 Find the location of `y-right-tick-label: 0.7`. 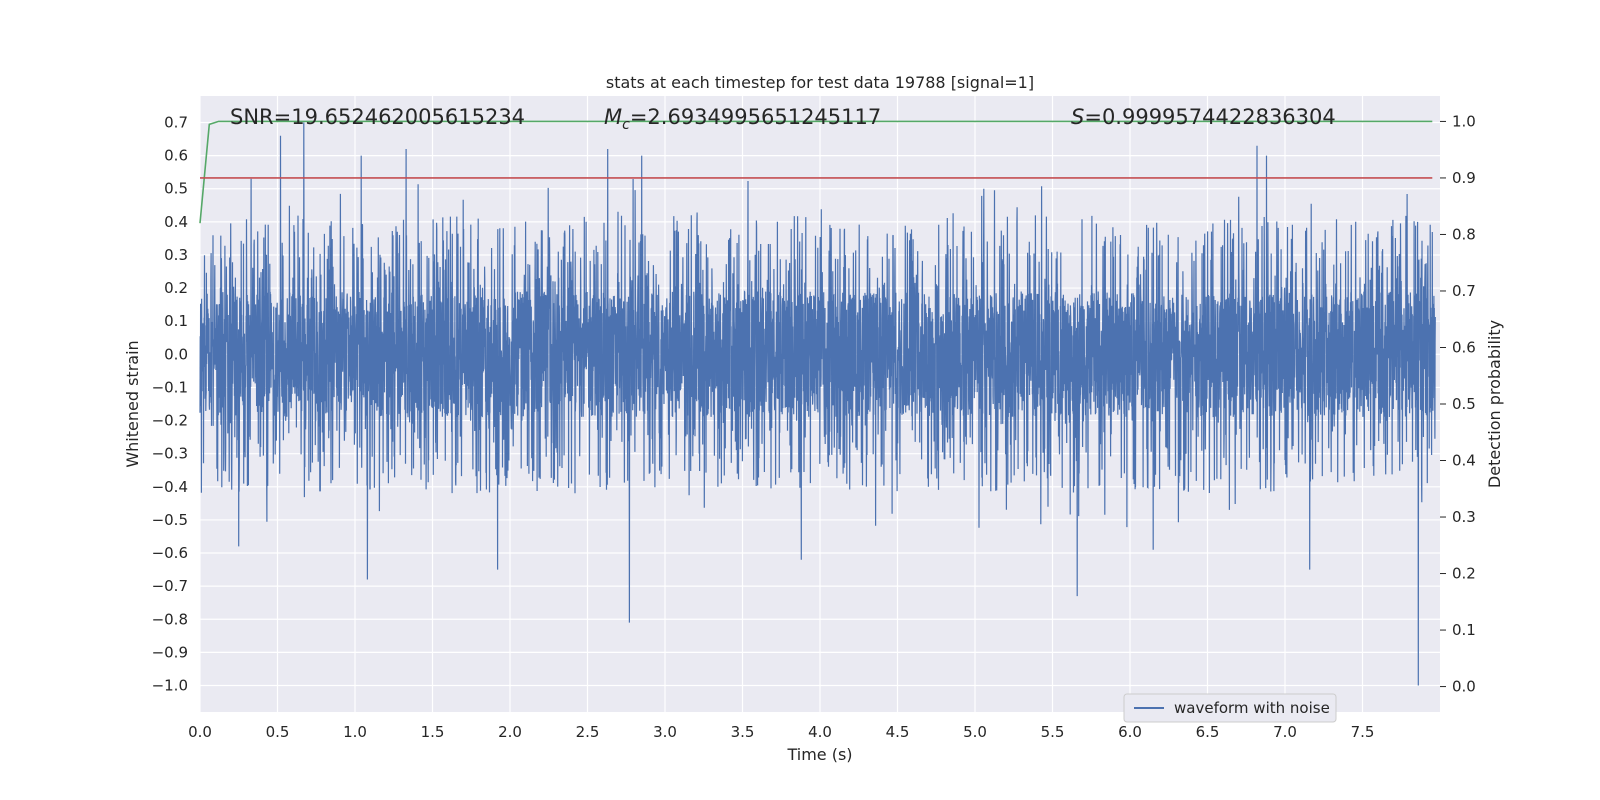

y-right-tick-label: 0.7 is located at coordinates (1464, 291).